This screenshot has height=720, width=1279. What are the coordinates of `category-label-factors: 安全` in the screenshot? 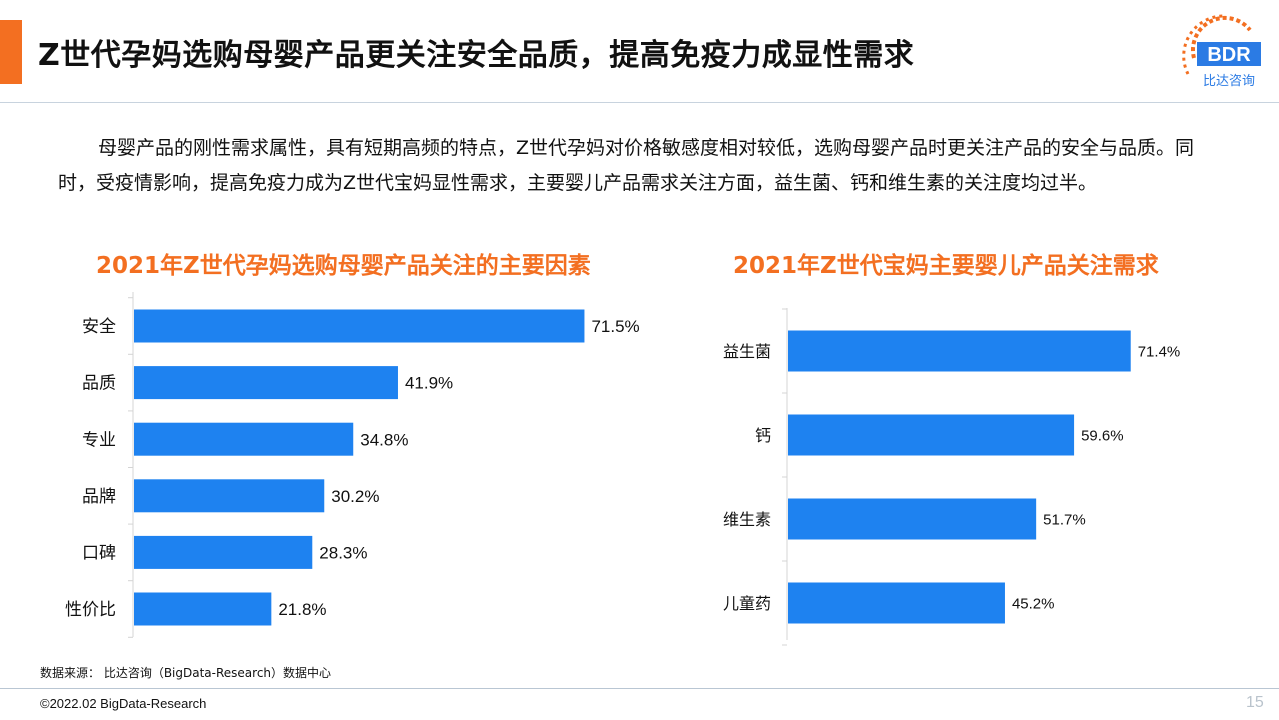 It's located at (99, 327).